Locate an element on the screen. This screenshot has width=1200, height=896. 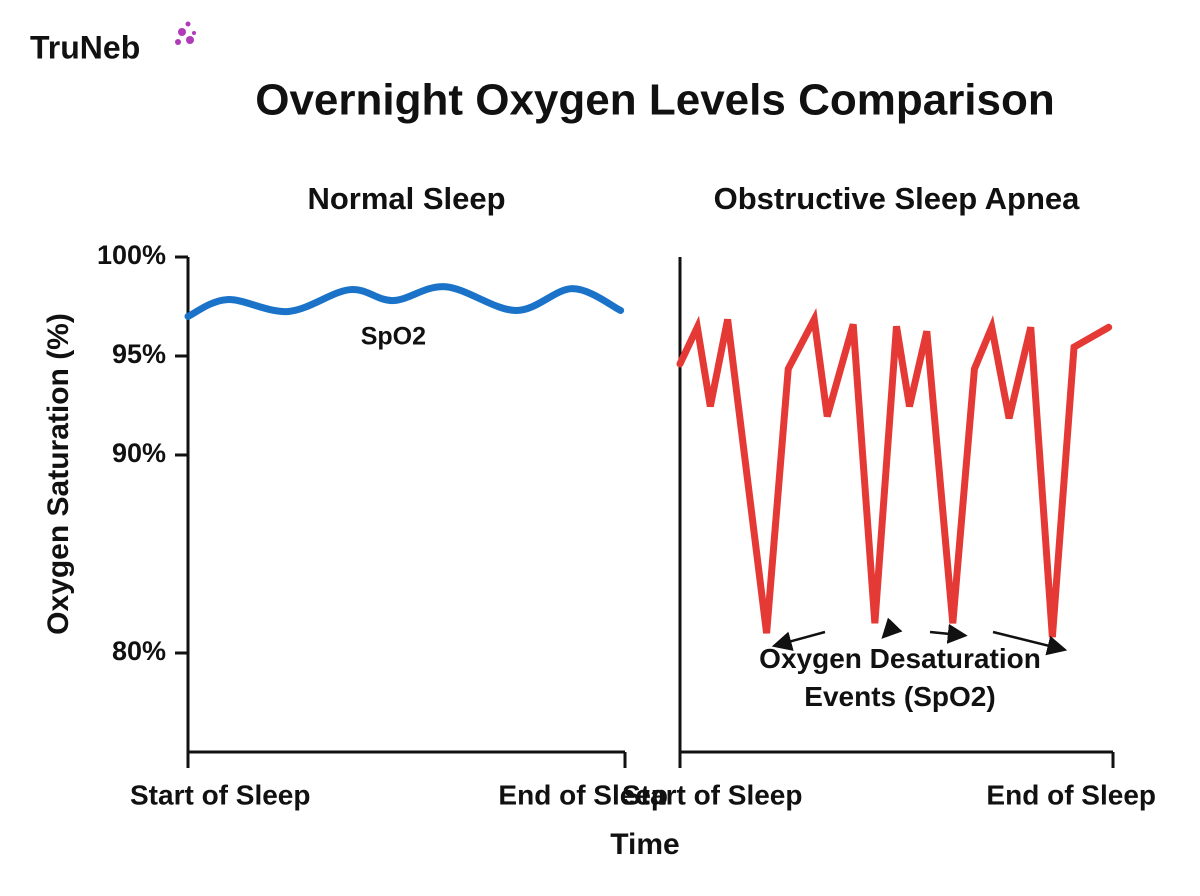
logo-dots is located at coordinates (185, 33).